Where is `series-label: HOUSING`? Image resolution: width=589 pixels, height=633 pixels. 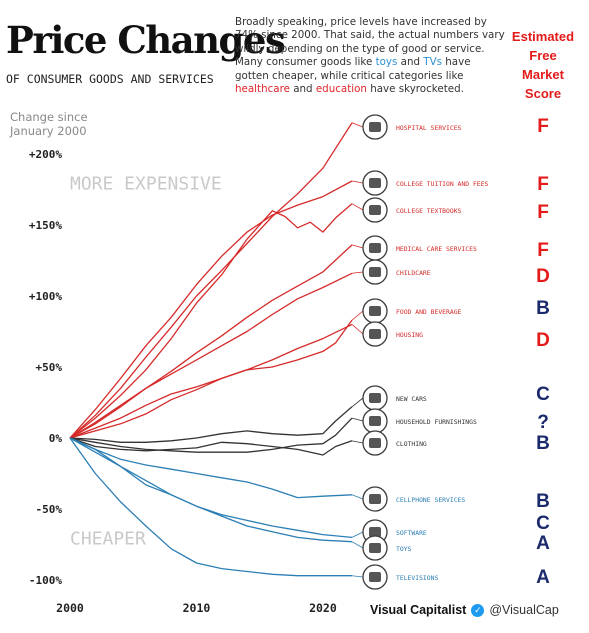
series-label: HOUSING is located at coordinates (409, 335).